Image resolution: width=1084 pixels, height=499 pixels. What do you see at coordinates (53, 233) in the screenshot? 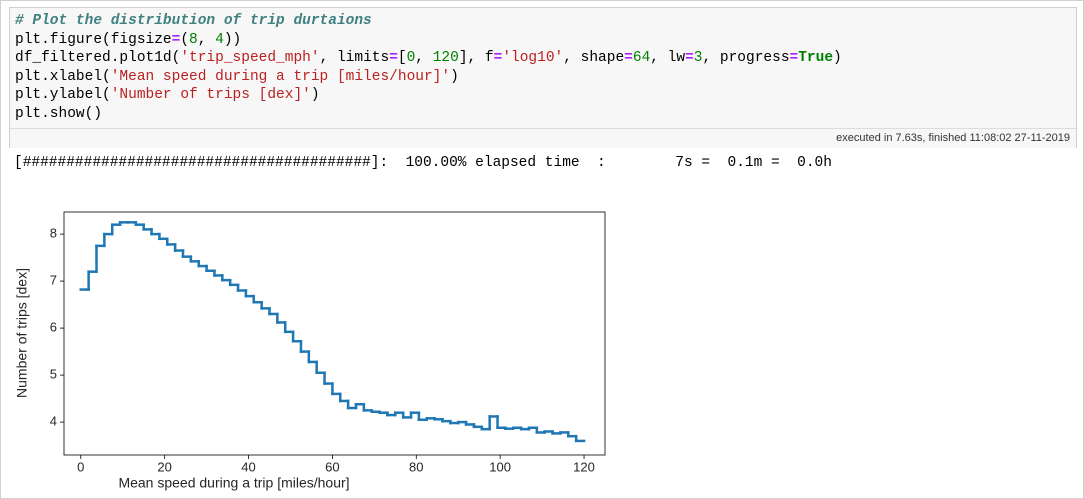
I see `y-tick-label: 8` at bounding box center [53, 233].